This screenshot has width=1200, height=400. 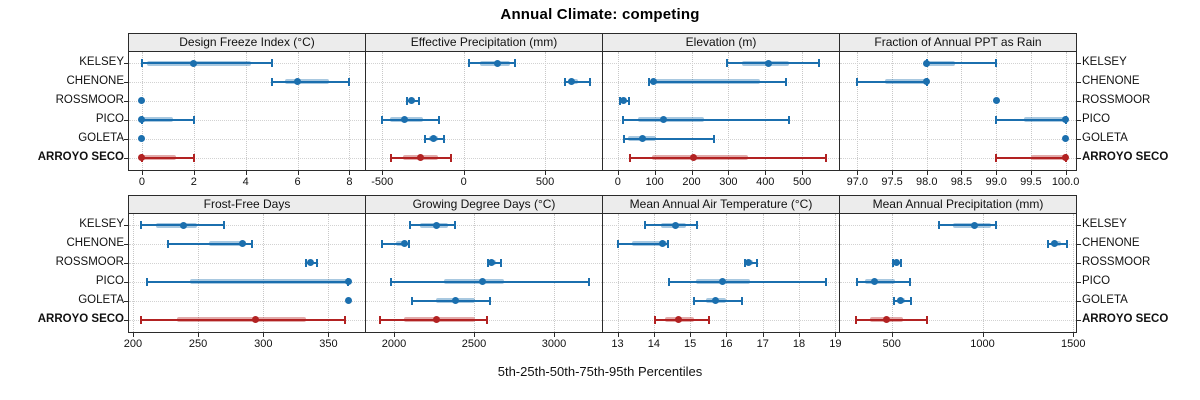 What do you see at coordinates (892, 182) in the screenshot?
I see `x-tick-label: 97.5` at bounding box center [892, 182].